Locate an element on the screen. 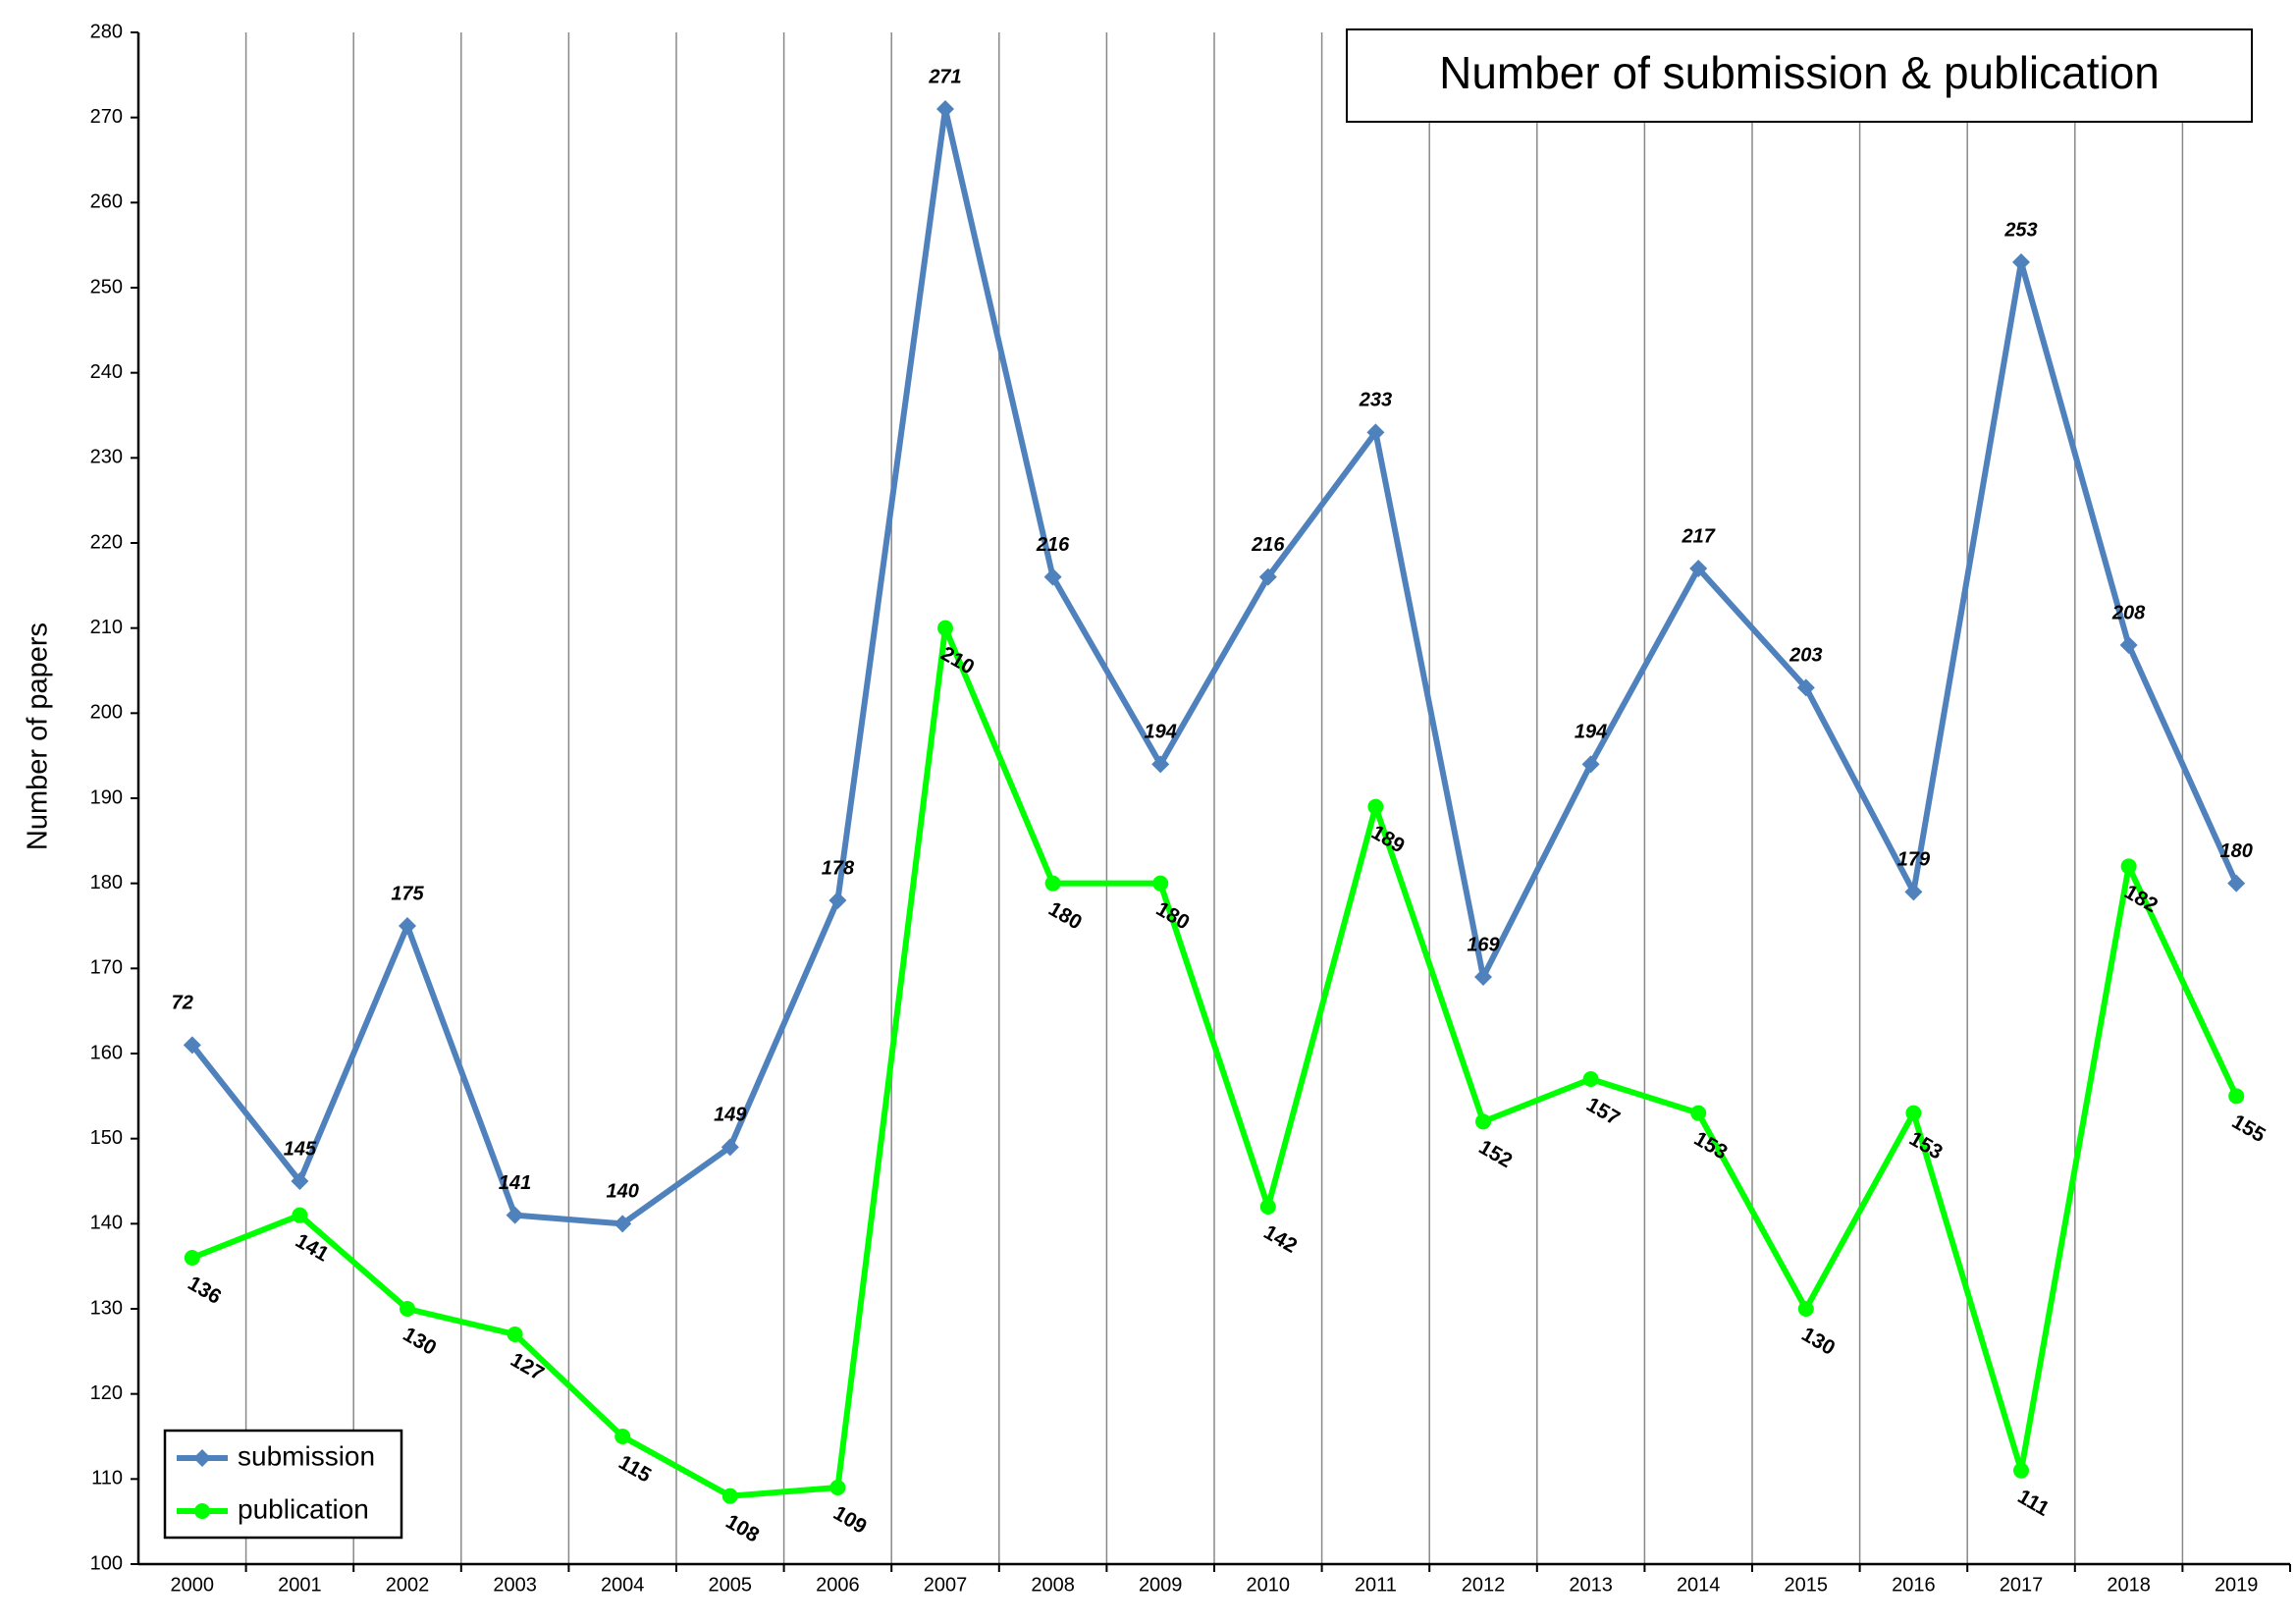 The image size is (2296, 1624). x-tick-label: 2015 is located at coordinates (1807, 1585).